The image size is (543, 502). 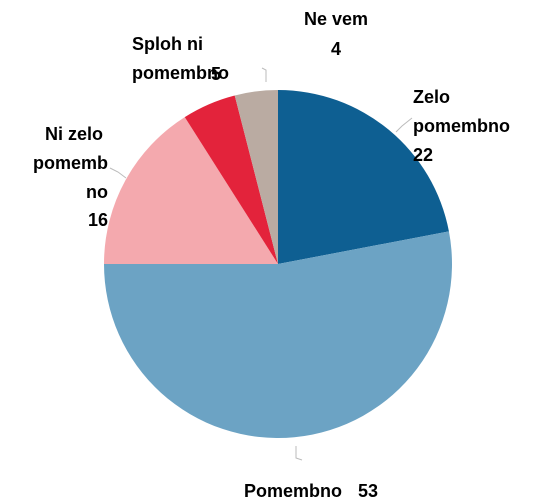 I want to click on slice-value-label: 4, so click(x=336, y=49).